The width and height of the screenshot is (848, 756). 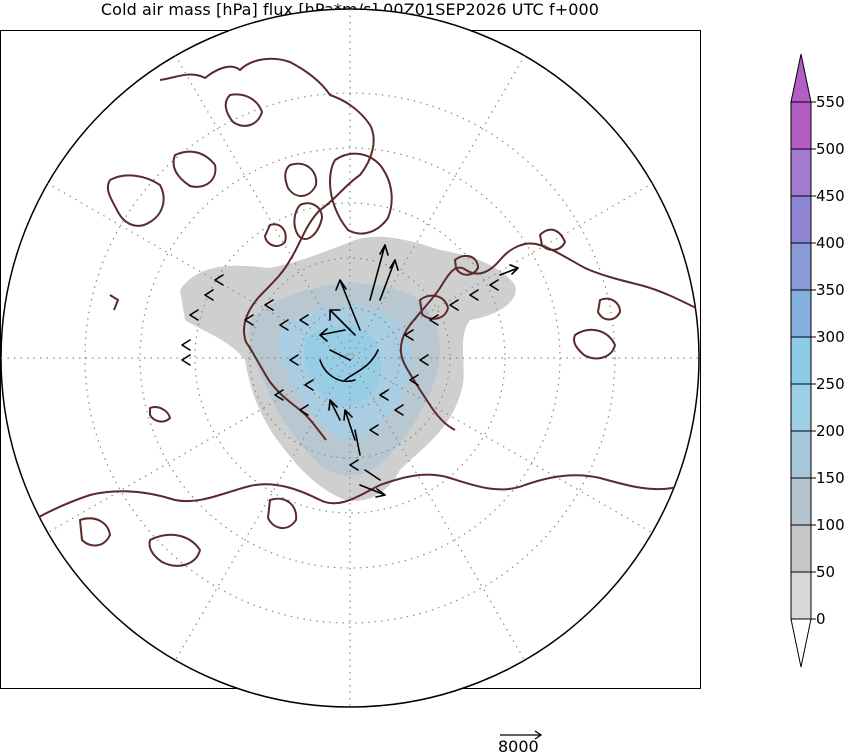 What do you see at coordinates (830, 478) in the screenshot?
I see `colorbar-tick-label: 150` at bounding box center [830, 478].